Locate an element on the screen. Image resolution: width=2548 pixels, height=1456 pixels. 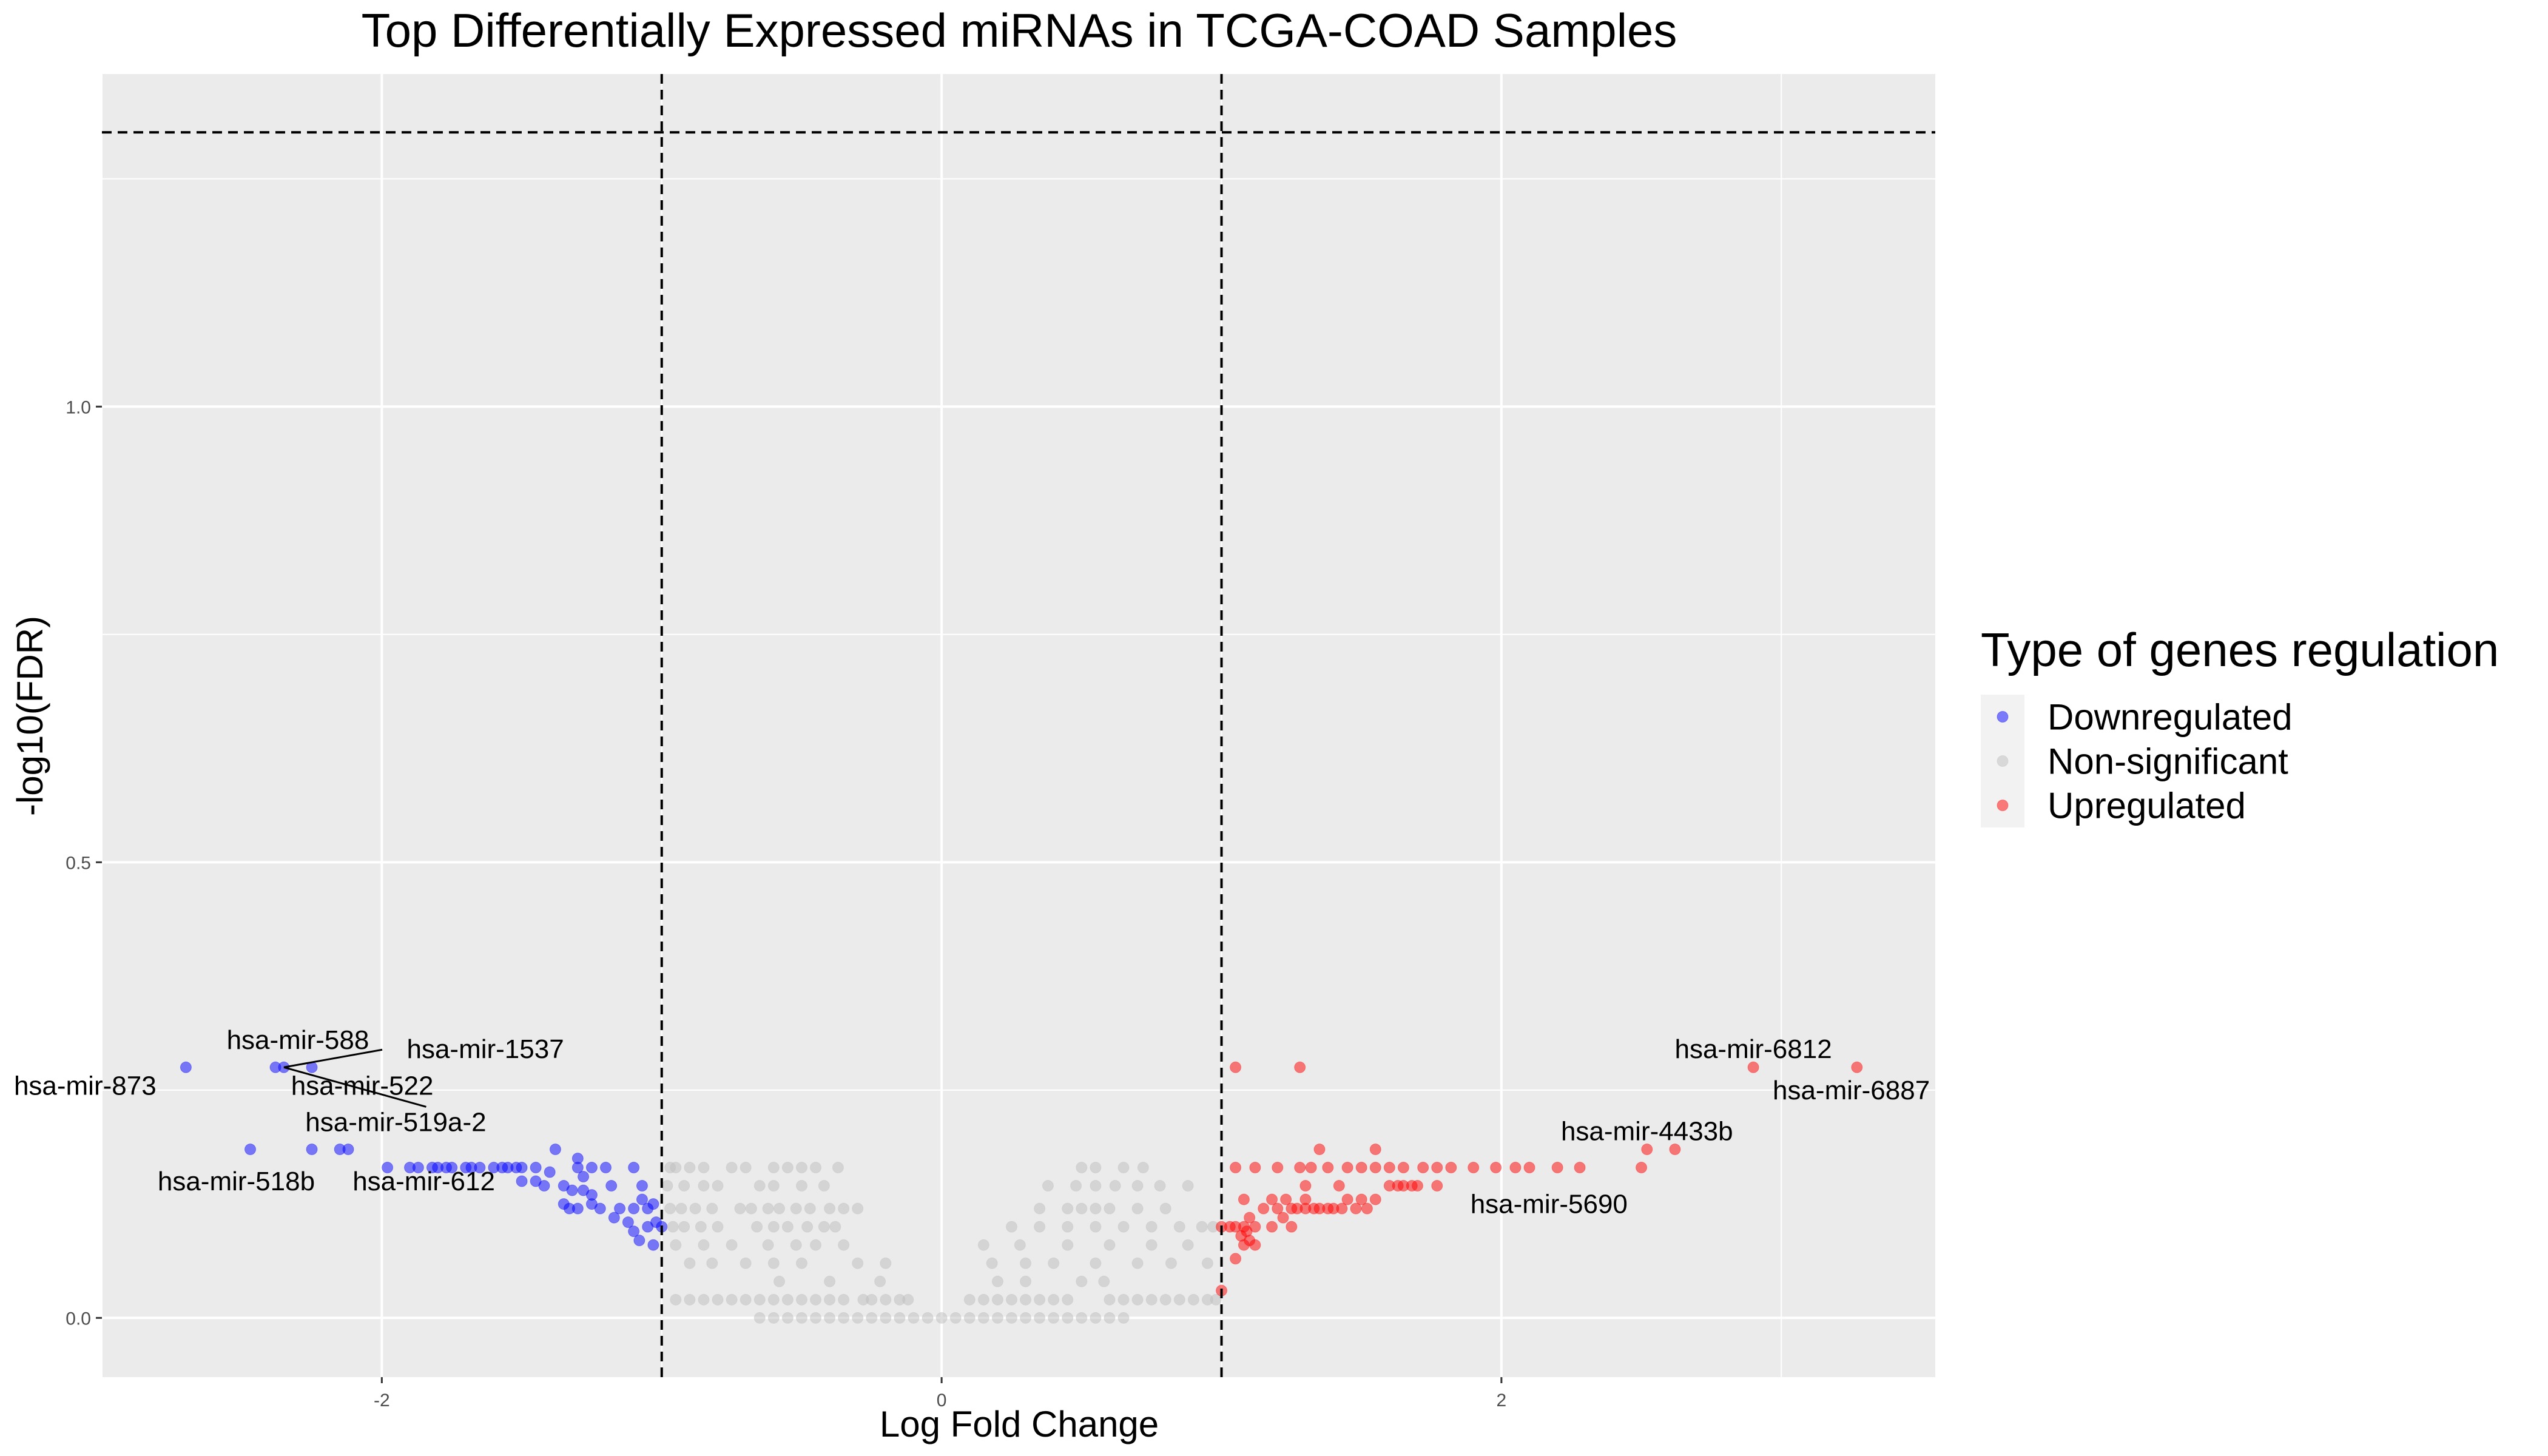
y-tick-label: 1.0 is located at coordinates (78, 407).